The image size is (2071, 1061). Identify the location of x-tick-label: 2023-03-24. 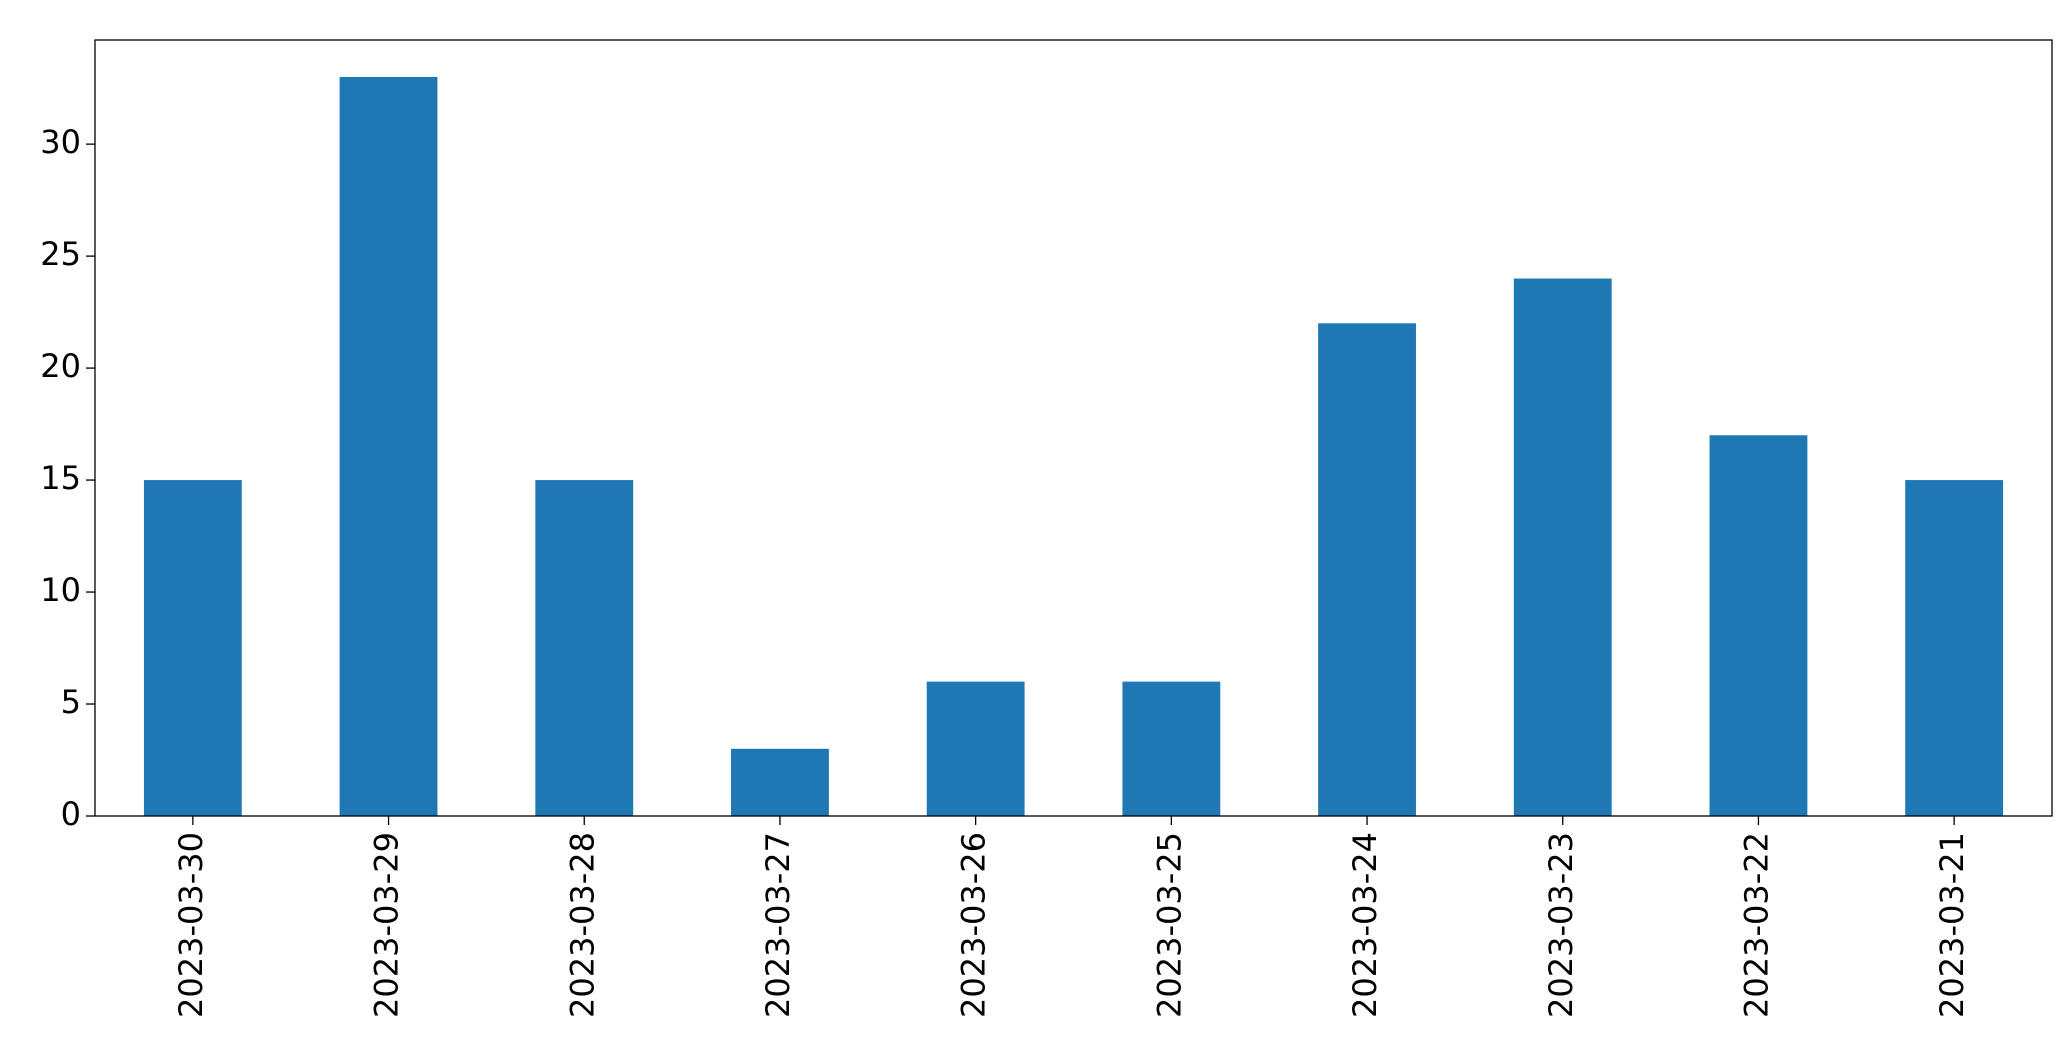
(1365, 925).